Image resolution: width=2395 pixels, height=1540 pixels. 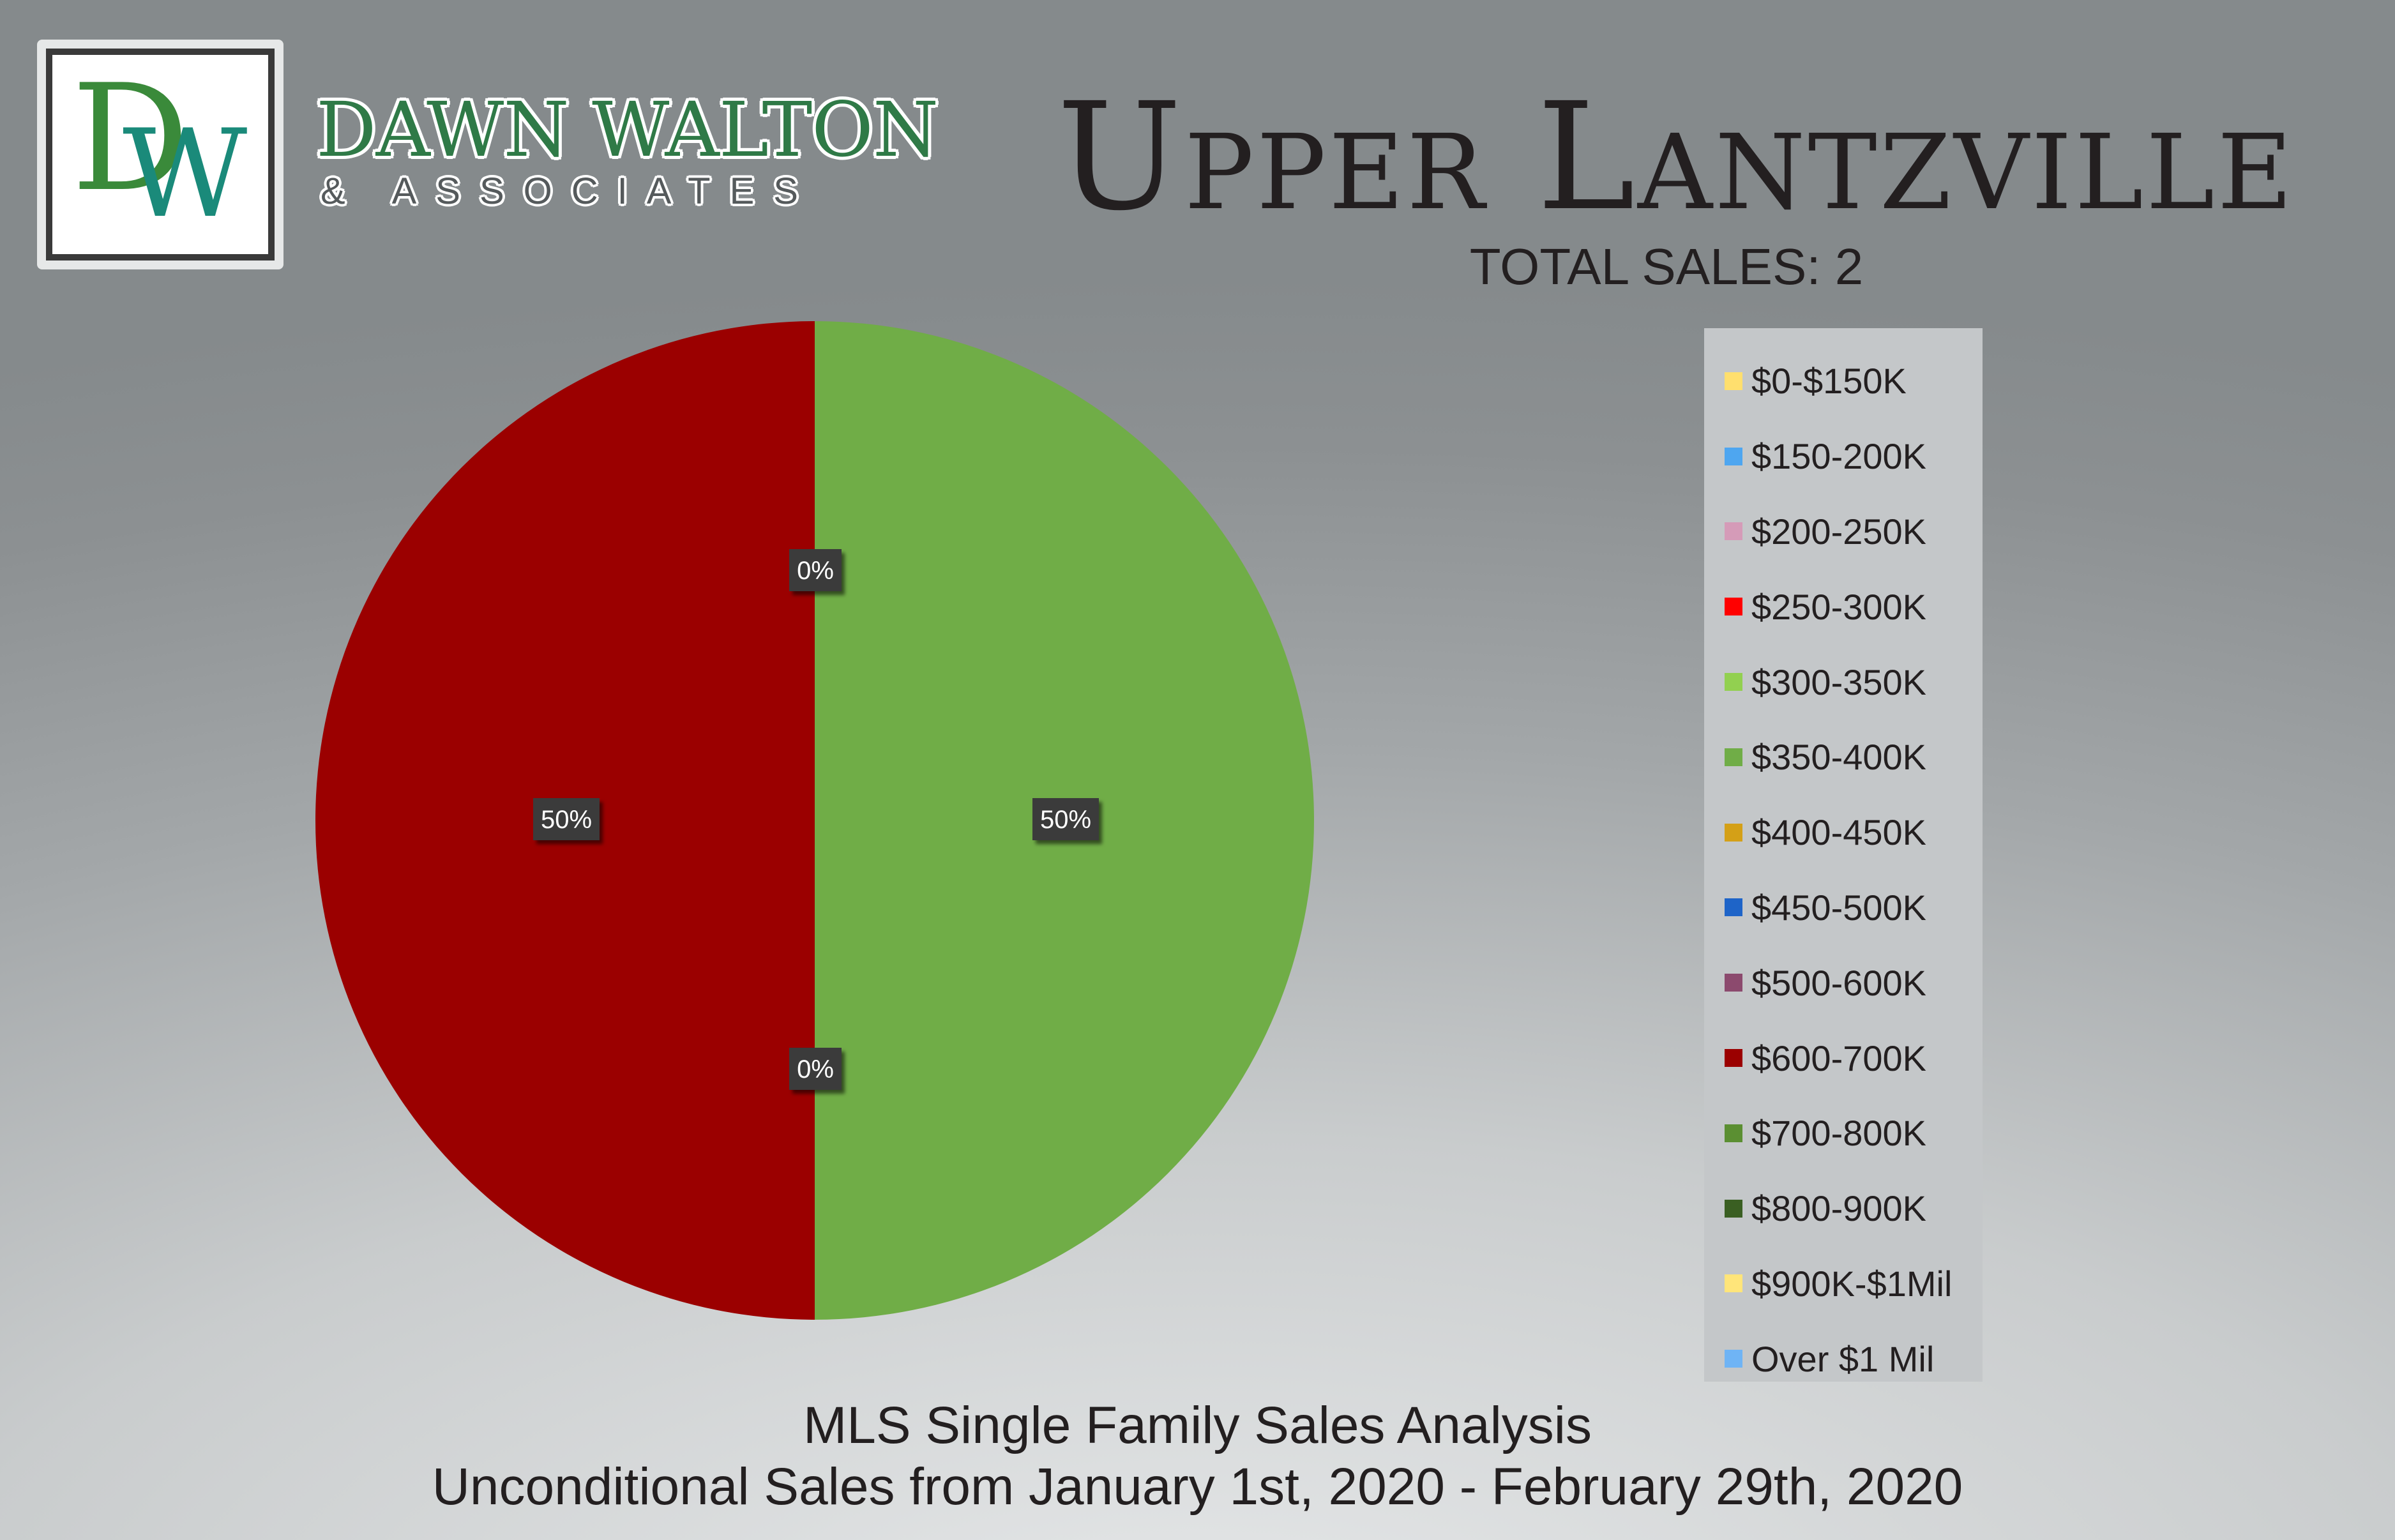 I want to click on legend-item: $600-700K, so click(x=1843, y=1058).